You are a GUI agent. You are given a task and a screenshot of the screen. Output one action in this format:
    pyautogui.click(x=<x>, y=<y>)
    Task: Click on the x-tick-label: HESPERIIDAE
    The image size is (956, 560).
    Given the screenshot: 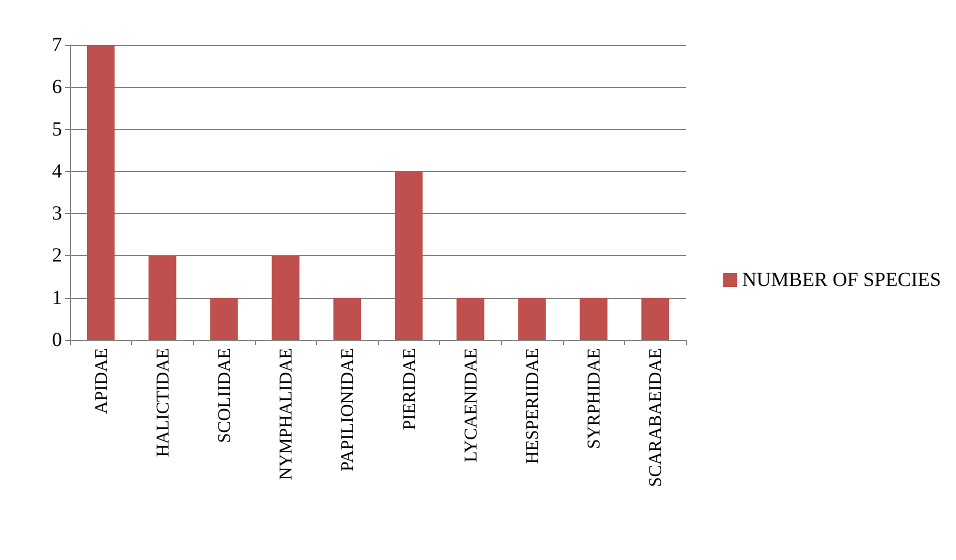 What is the action you would take?
    pyautogui.click(x=532, y=406)
    